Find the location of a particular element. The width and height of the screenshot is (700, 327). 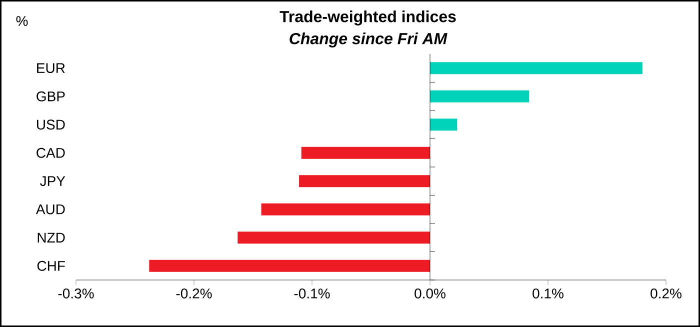

y-tick-label: CAD is located at coordinates (50, 153).